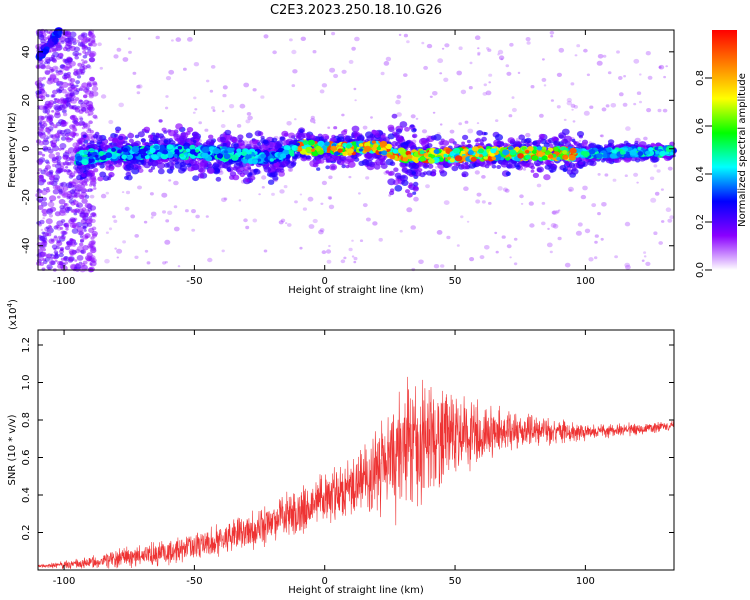 The width and height of the screenshot is (750, 600). I want to click on spectrogram-trace-dot, so click(60, 32).